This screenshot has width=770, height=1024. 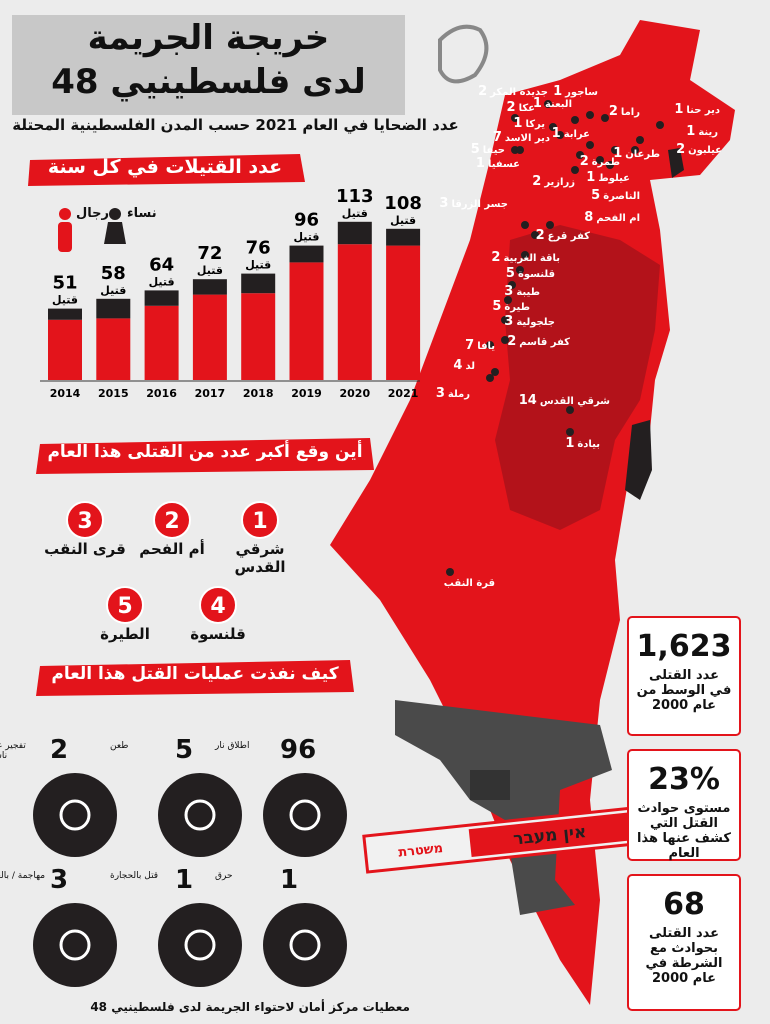 What do you see at coordinates (575, 91) in the screenshot?
I see `city-label: ساجور1` at bounding box center [575, 91].